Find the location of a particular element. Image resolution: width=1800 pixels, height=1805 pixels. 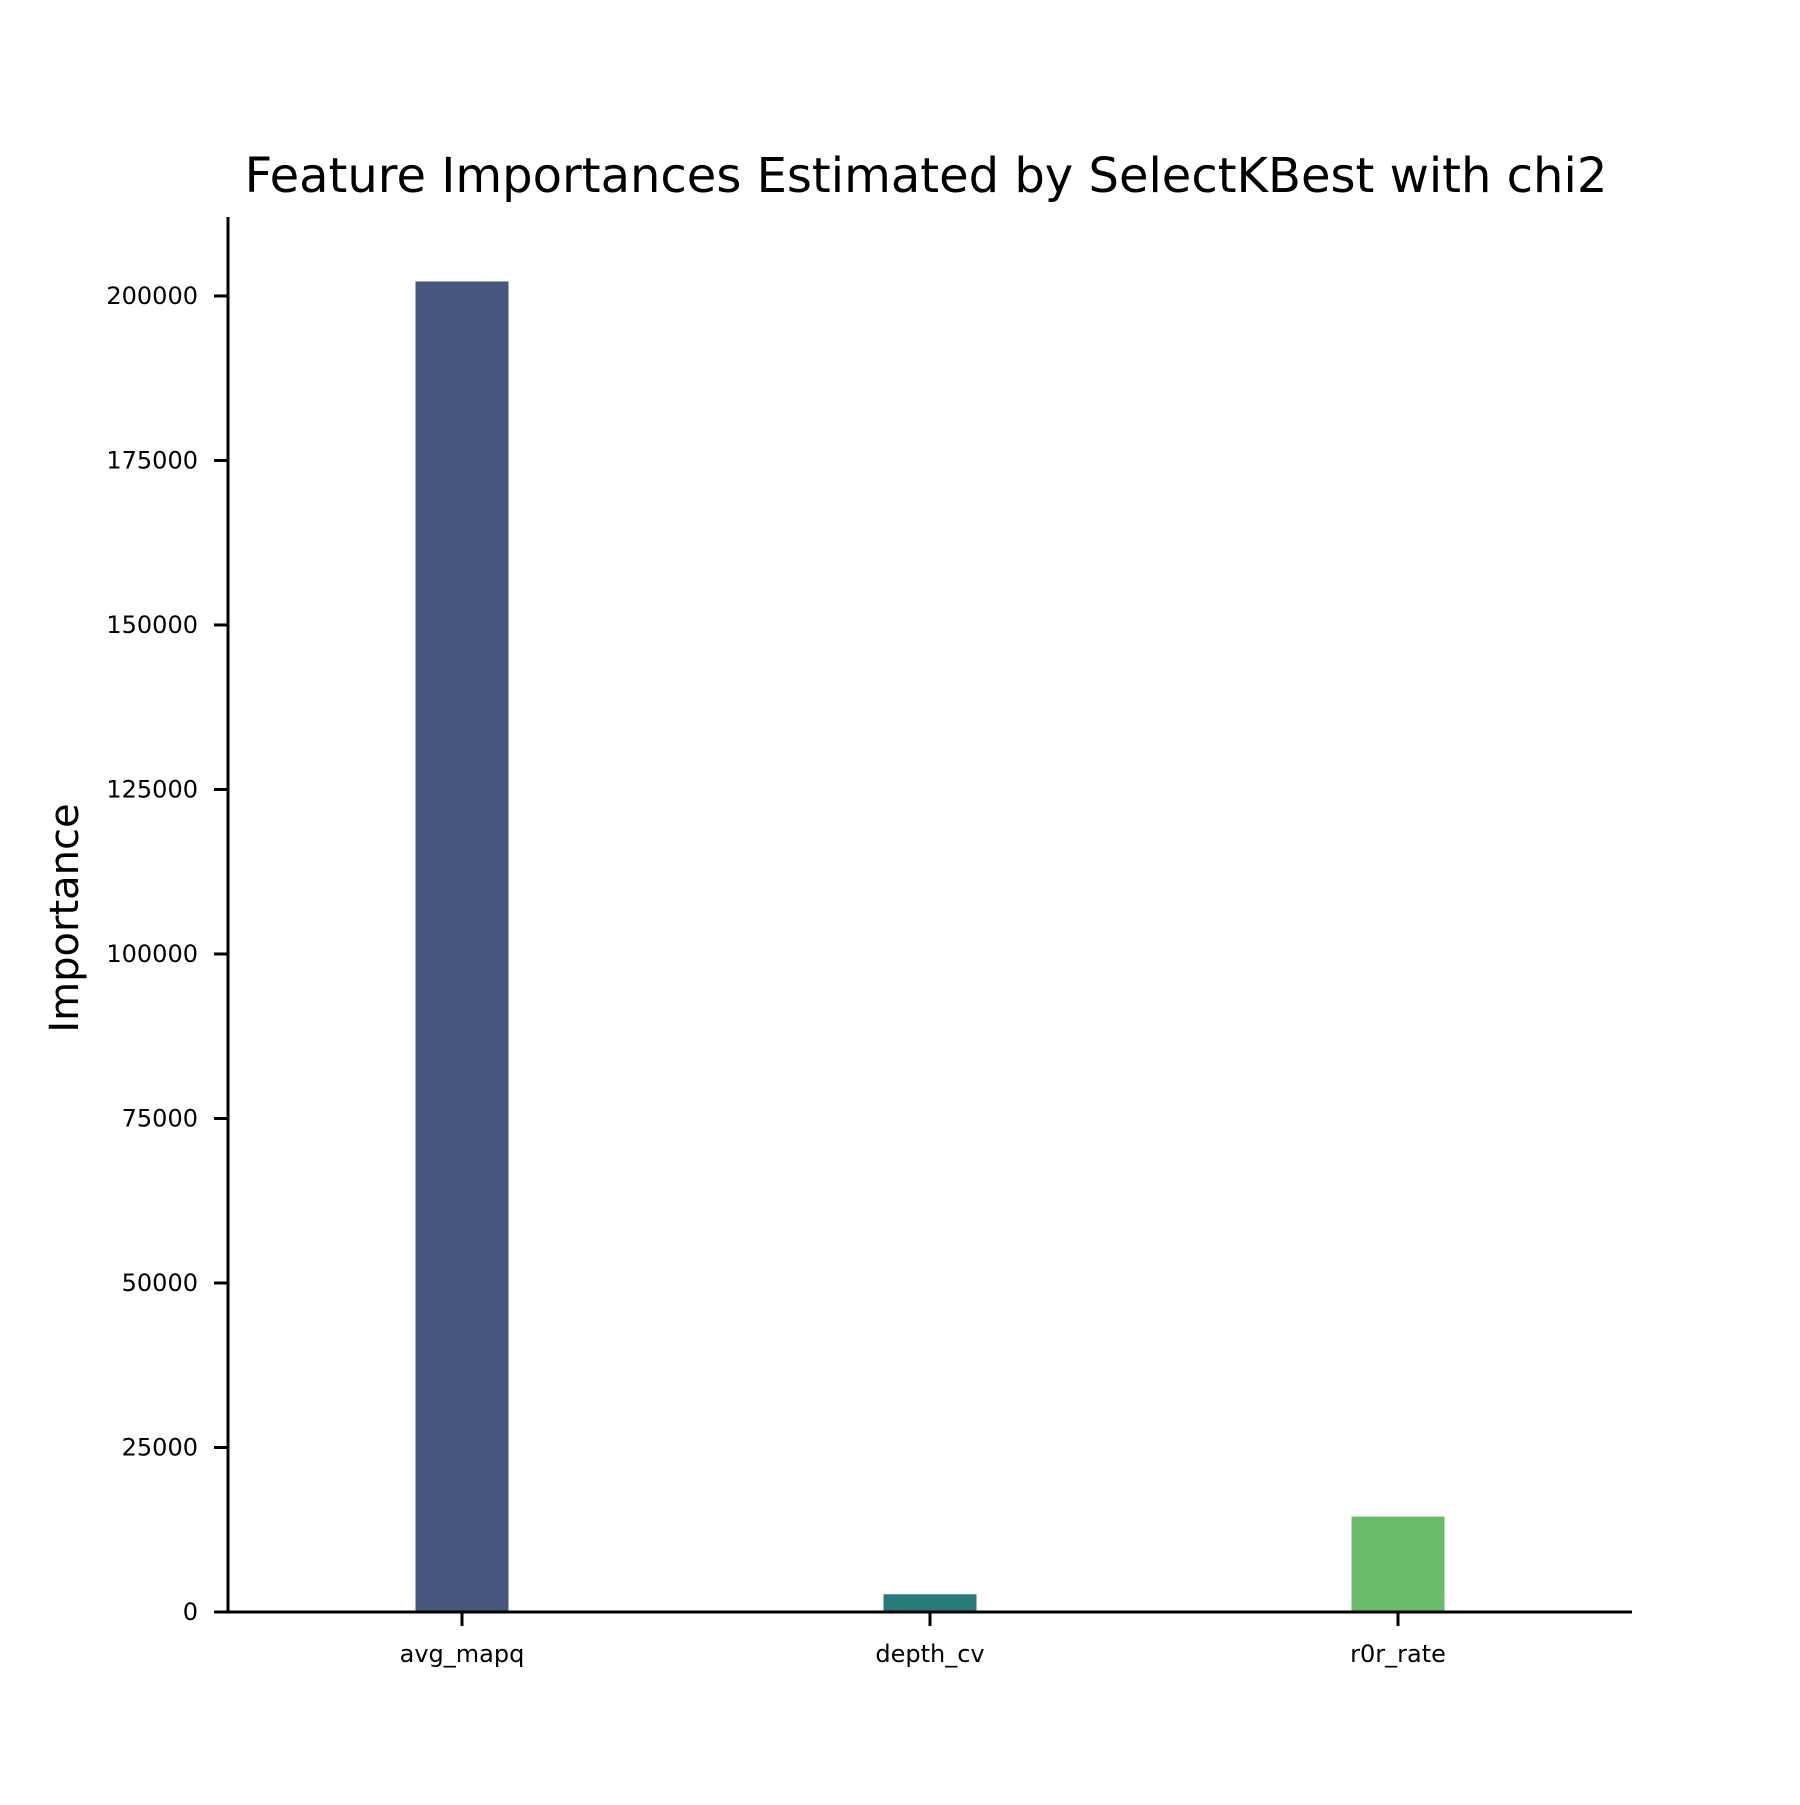

bar-depth_cv is located at coordinates (930, 1603).